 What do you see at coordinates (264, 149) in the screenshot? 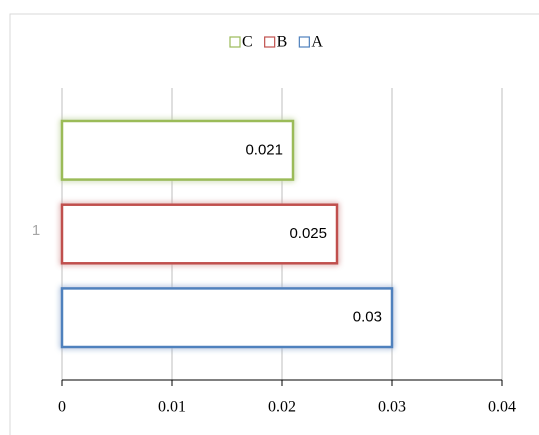
I see `data-label: 0.021` at bounding box center [264, 149].